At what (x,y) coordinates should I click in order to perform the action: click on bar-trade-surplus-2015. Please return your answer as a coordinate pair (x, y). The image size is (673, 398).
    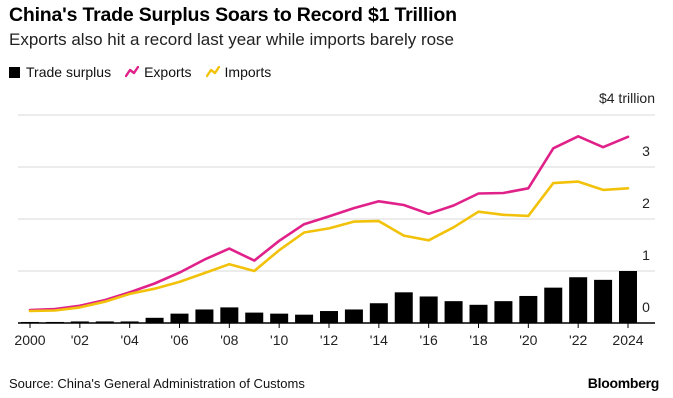
    Looking at the image, I should click on (403, 307).